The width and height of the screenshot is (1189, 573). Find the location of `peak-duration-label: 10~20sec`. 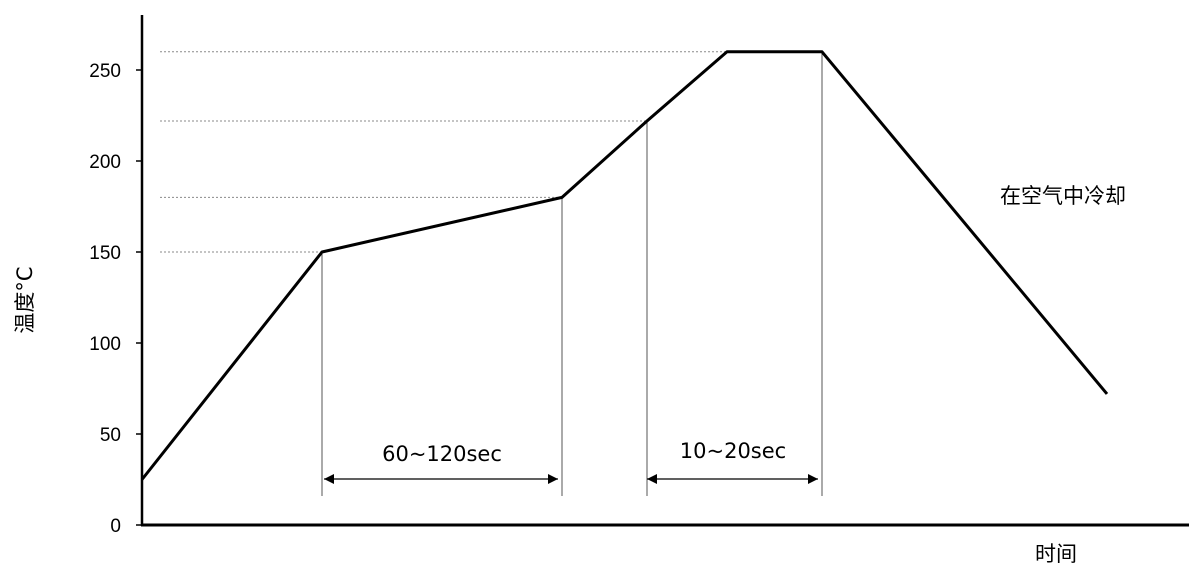

peak-duration-label: 10~20sec is located at coordinates (733, 451).